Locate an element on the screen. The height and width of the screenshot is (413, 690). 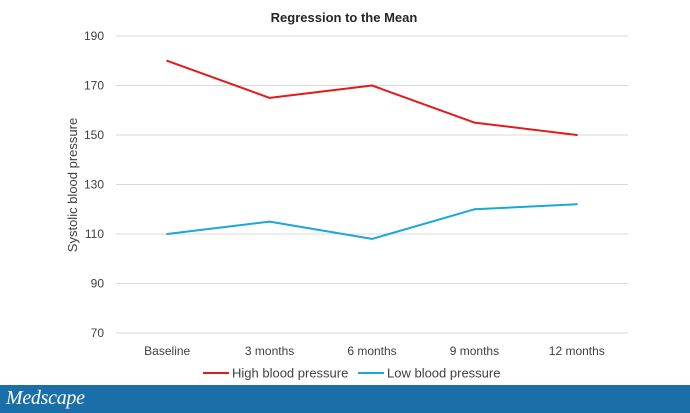
y-tick-label: 130 is located at coordinates (94, 185).